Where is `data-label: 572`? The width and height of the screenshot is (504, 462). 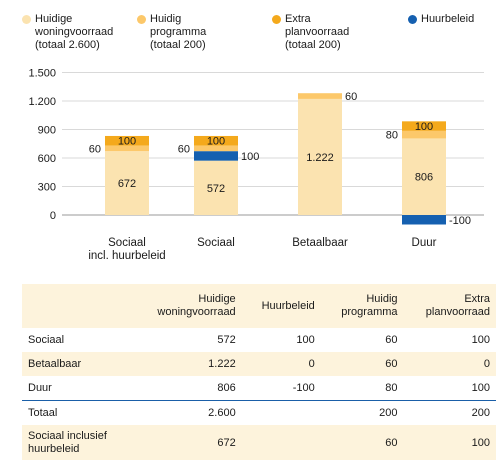
data-label: 572 is located at coordinates (216, 189).